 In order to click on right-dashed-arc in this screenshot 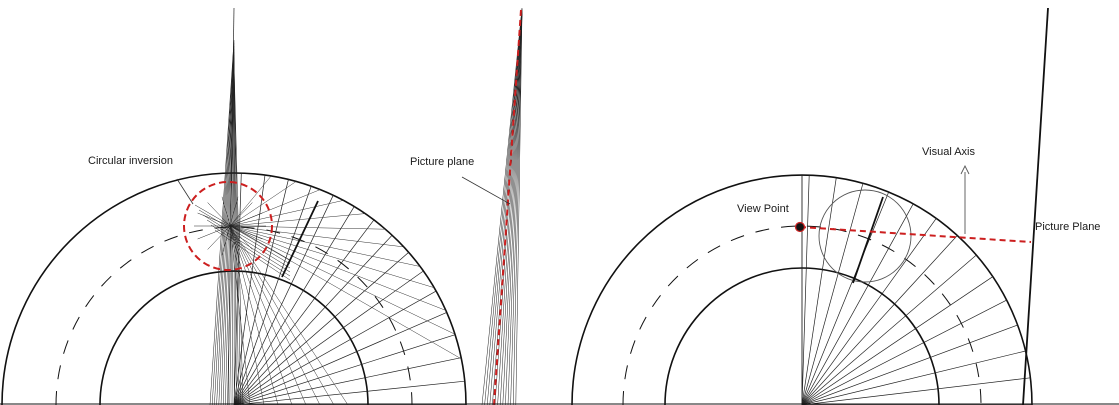, I will do `click(802, 315)`.